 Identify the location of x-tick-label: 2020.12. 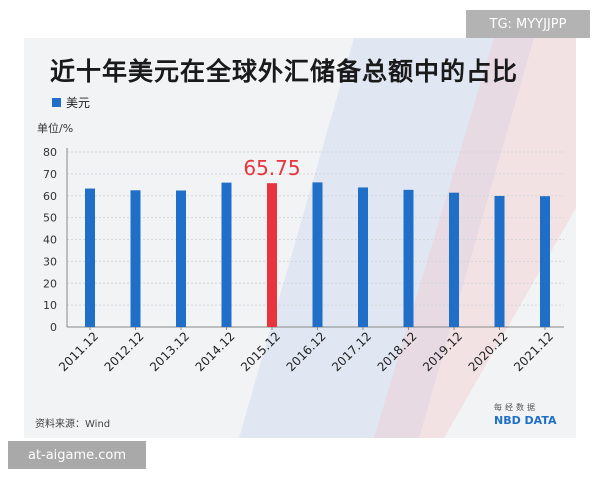
(488, 351).